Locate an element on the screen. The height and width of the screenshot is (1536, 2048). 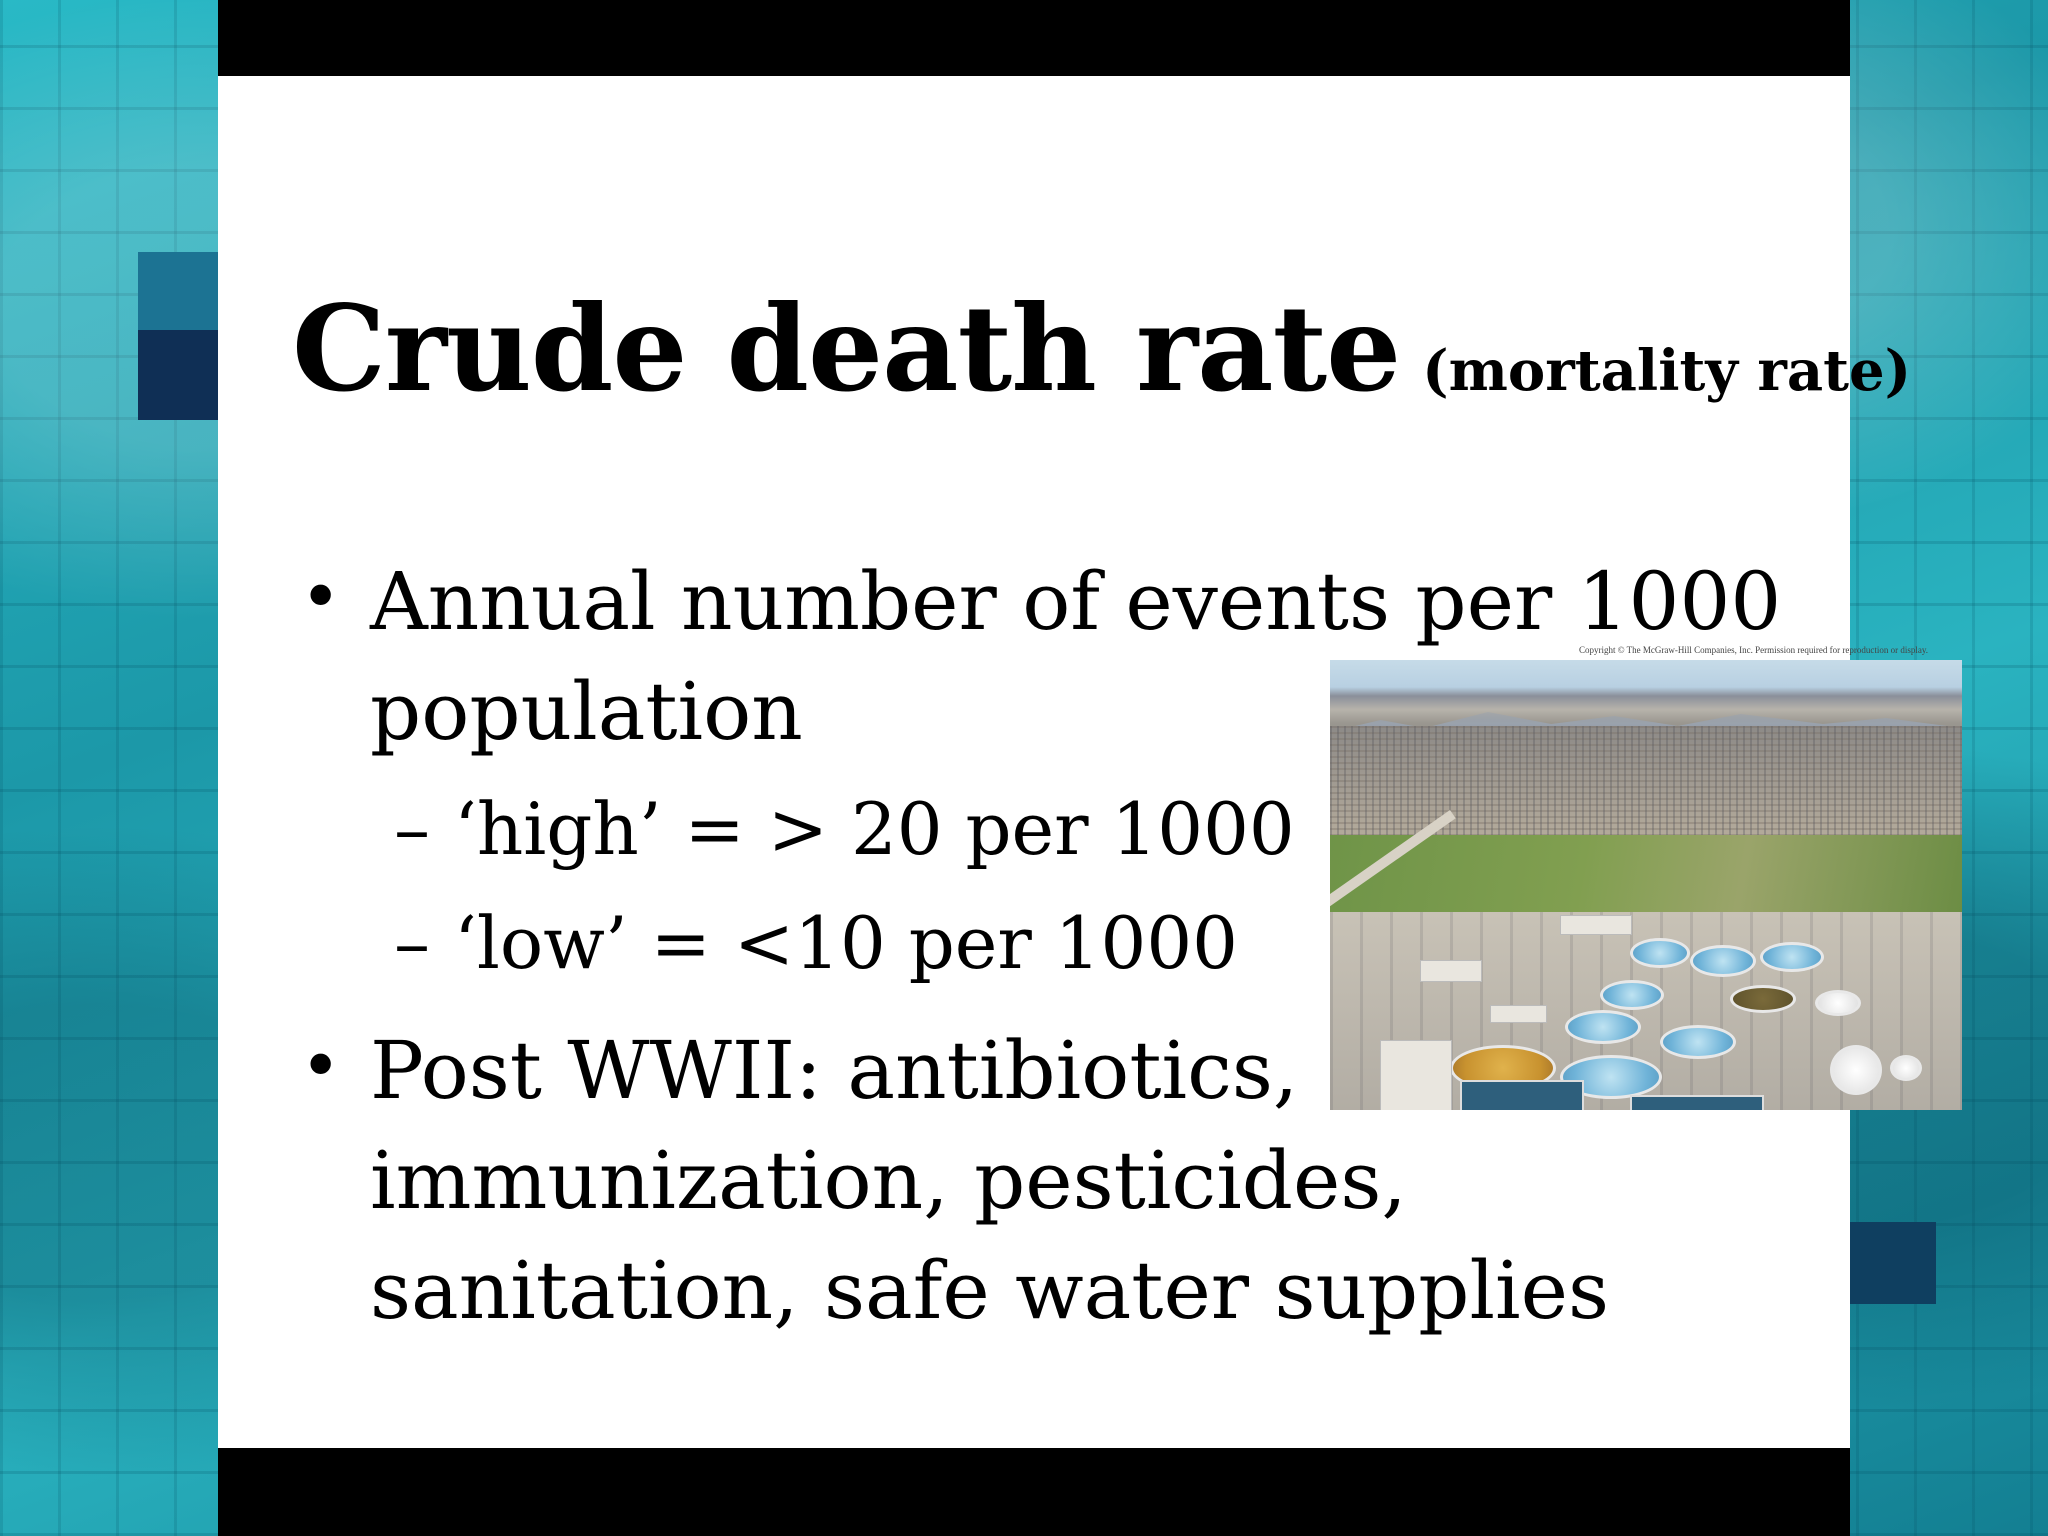
title-subtitle: (mortality rate) is located at coordinates (1667, 371).